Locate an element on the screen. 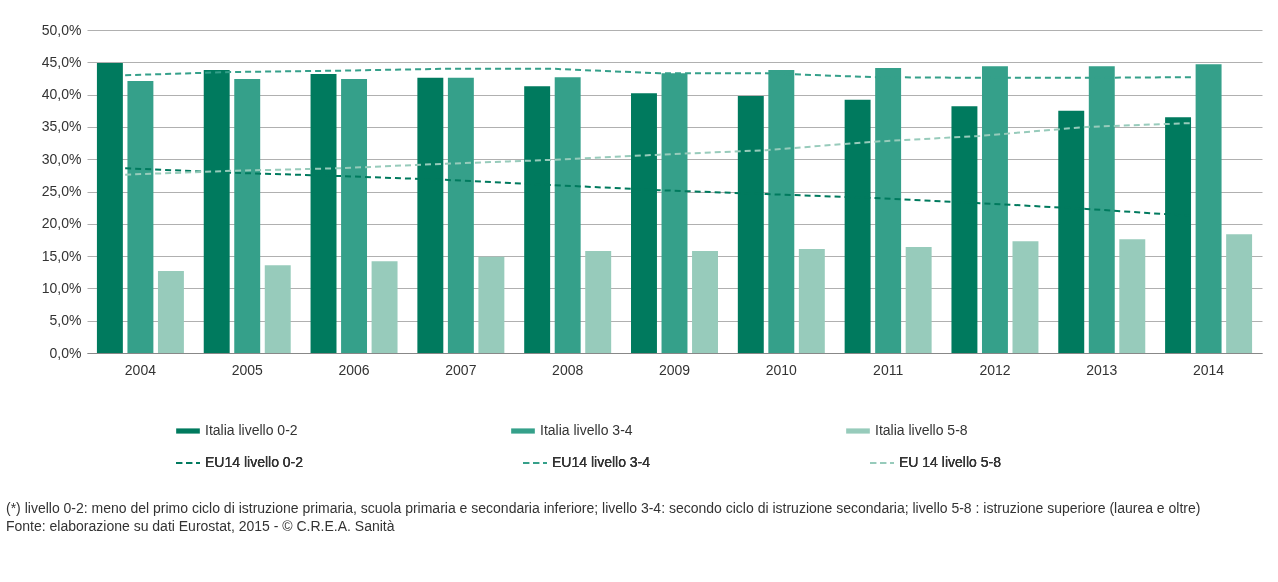 This screenshot has width=1278, height=582. y-tick-label: 0,0% is located at coordinates (65, 352).